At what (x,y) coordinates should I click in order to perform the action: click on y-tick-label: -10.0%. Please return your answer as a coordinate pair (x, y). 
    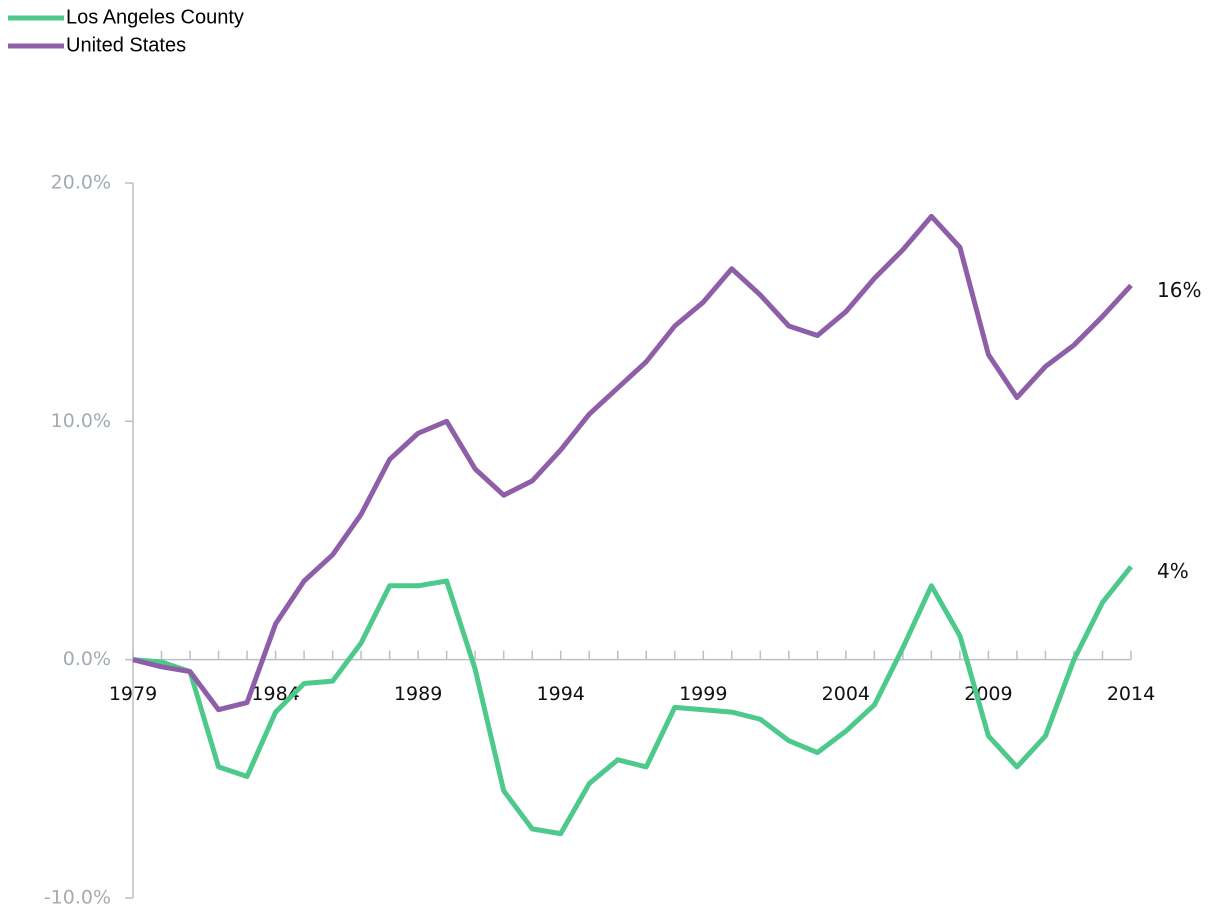
    Looking at the image, I should click on (77, 898).